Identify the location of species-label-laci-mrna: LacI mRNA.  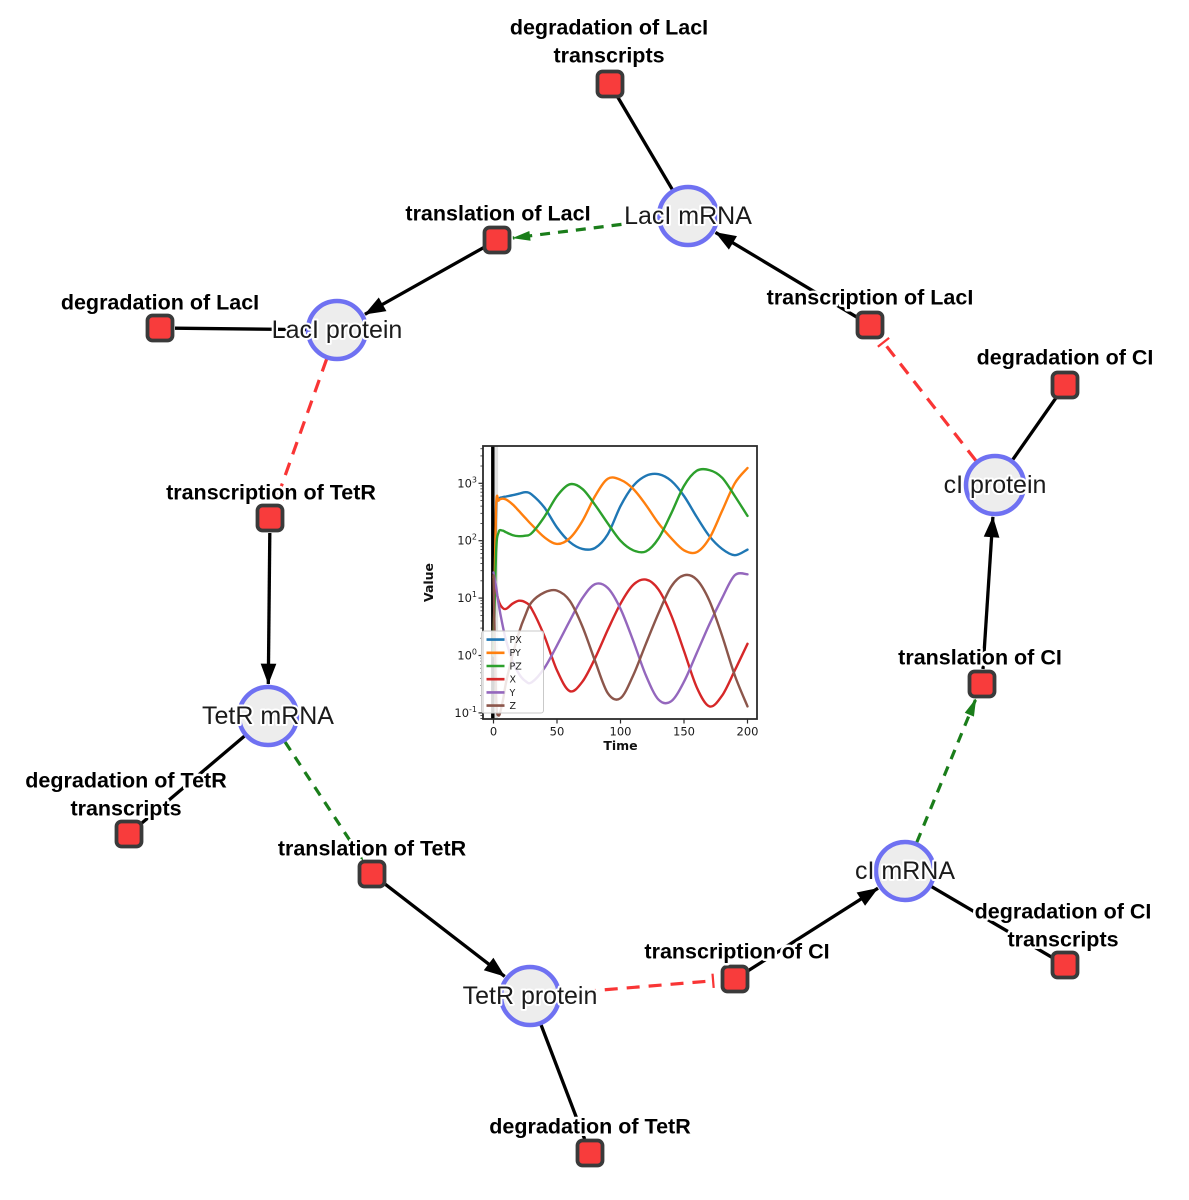
(688, 216).